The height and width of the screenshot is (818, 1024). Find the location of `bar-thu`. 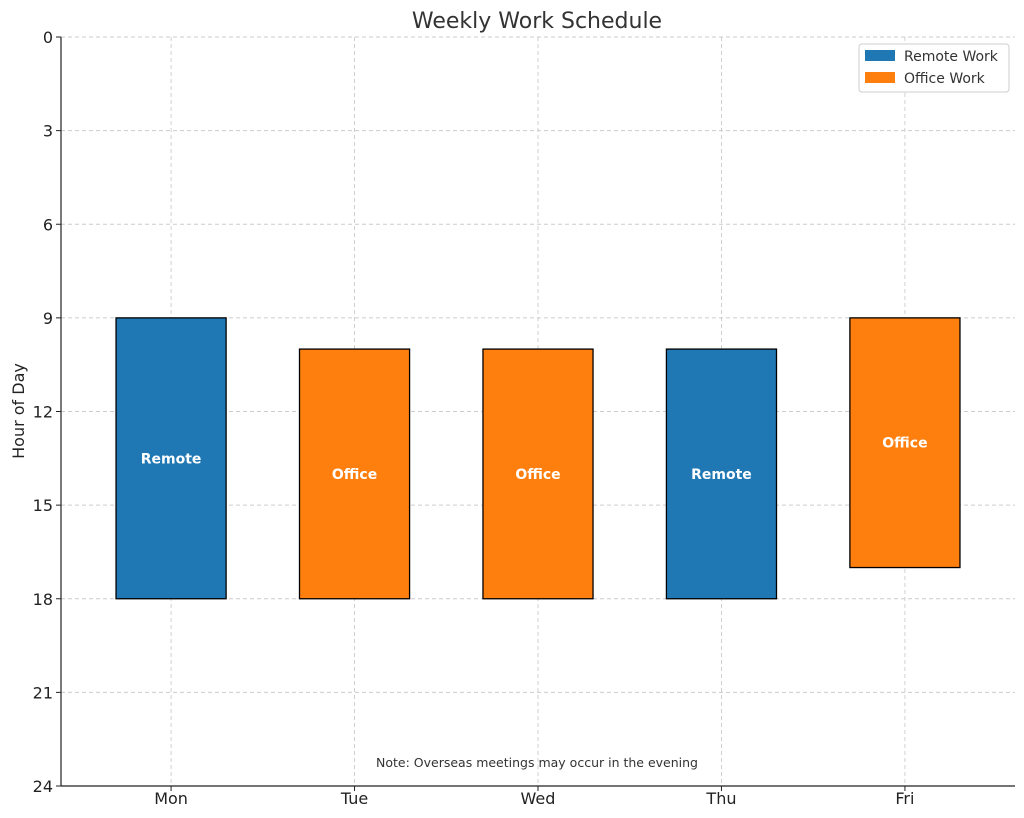

bar-thu is located at coordinates (721, 474).